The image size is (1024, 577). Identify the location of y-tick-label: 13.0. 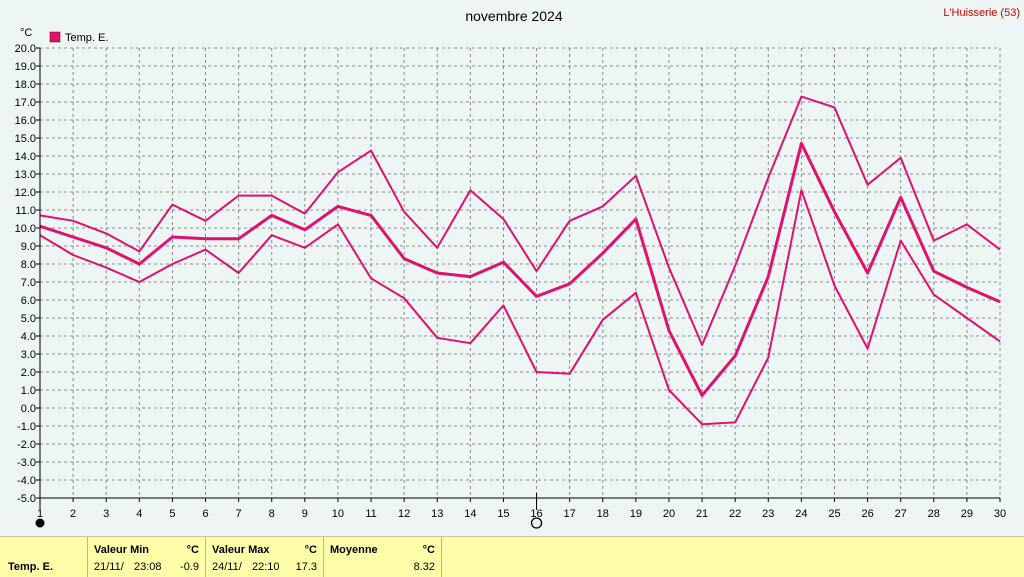
(25, 175).